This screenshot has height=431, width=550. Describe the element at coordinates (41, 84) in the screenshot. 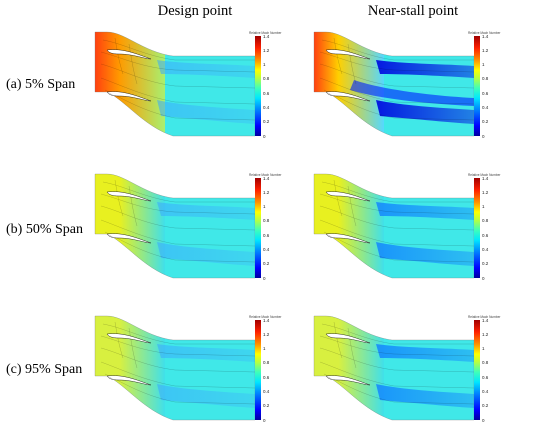

I see `row-label-5-span: (a) 5% Span` at that location.